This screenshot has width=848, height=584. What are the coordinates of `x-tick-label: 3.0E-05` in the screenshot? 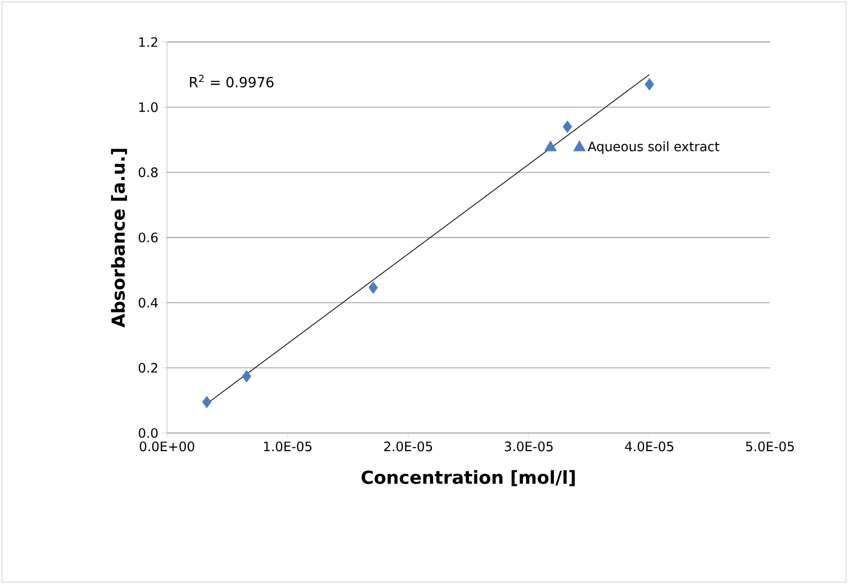 It's located at (528, 447).